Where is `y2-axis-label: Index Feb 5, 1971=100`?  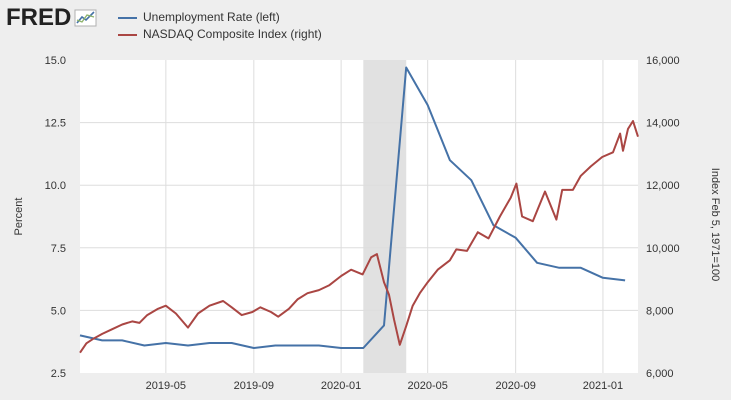
y2-axis-label: Index Feb 5, 1971=100 is located at coordinates (715, 224).